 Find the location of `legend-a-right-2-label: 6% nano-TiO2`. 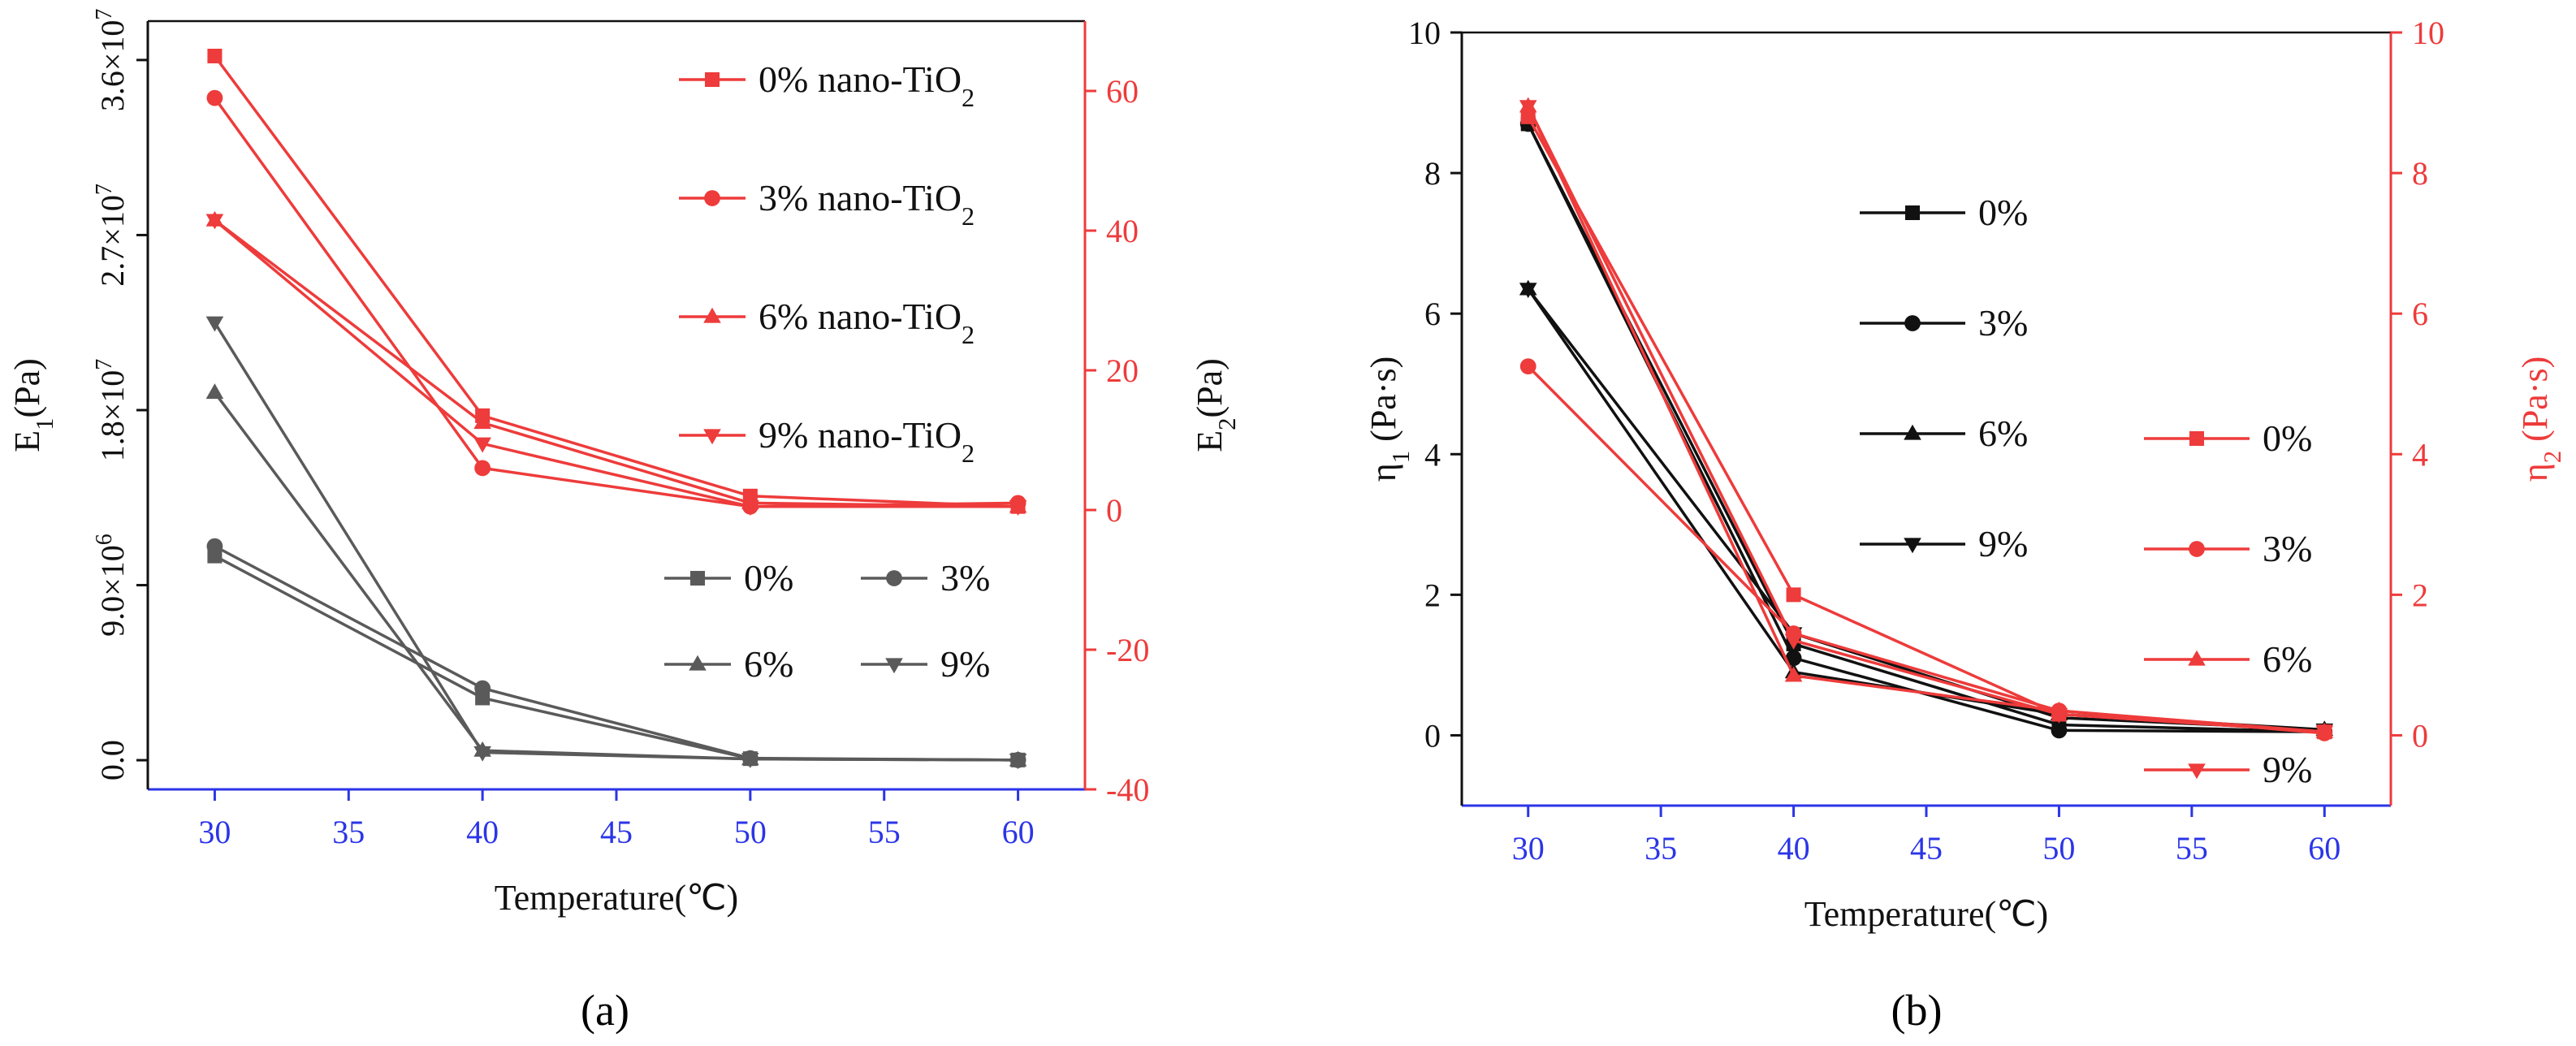

legend-a-right-2-label: 6% nano-TiO2 is located at coordinates (867, 322).